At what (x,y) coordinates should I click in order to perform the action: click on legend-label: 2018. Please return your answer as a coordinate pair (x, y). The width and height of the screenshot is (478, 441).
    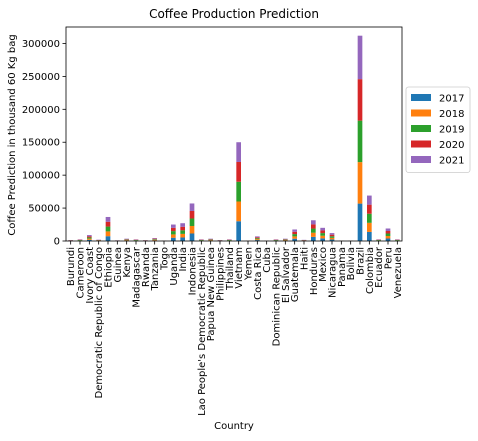
    Looking at the image, I should click on (451, 114).